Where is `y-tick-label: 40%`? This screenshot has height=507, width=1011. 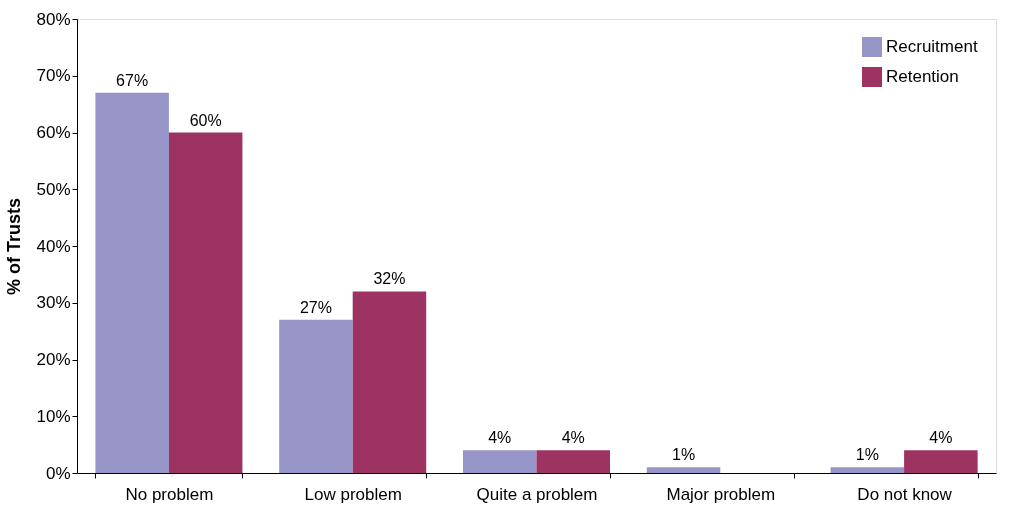 y-tick-label: 40% is located at coordinates (53, 246).